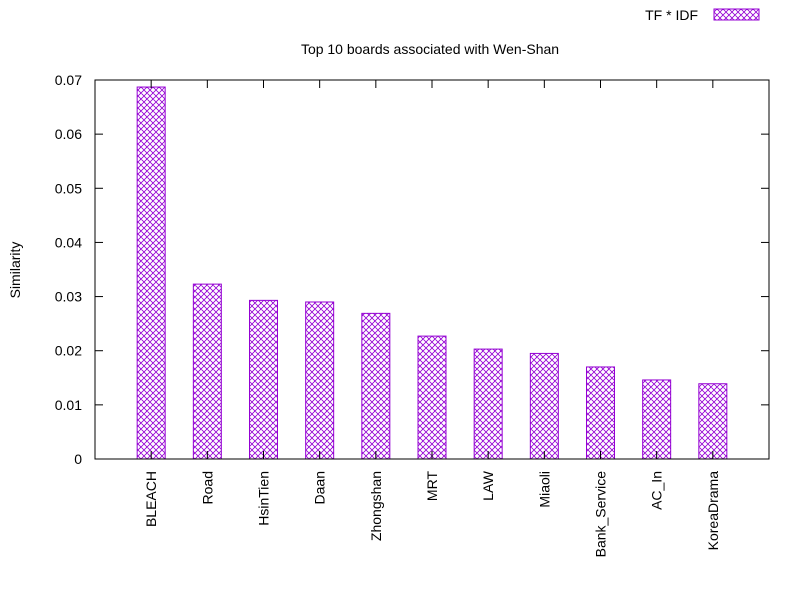 This screenshot has height=600, width=800. What do you see at coordinates (207, 487) in the screenshot?
I see `x-tick-label: Road` at bounding box center [207, 487].